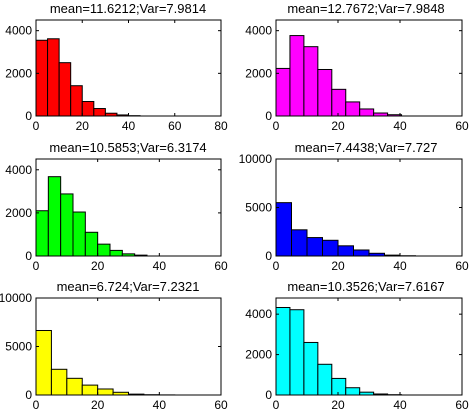 The height and width of the screenshot is (414, 474). I want to click on histogram-panel-1-ytick-label: 2000, so click(18, 73).